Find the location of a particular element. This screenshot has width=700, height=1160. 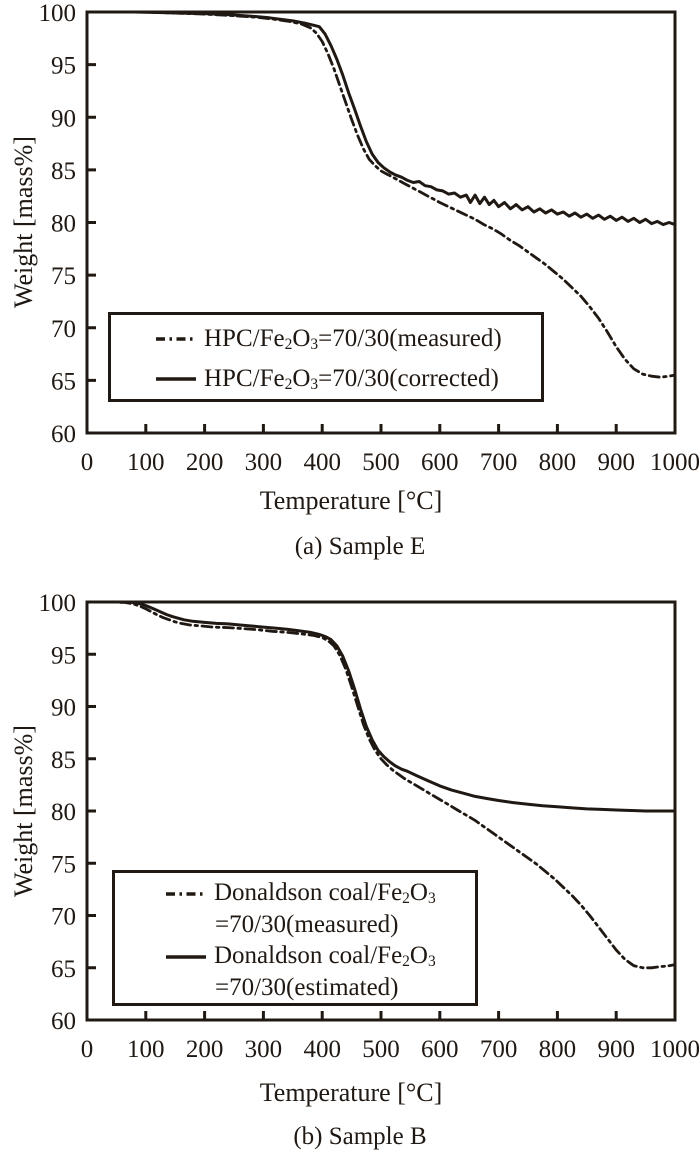

caption-sample-b: (b) Sample B is located at coordinates (360, 1136).